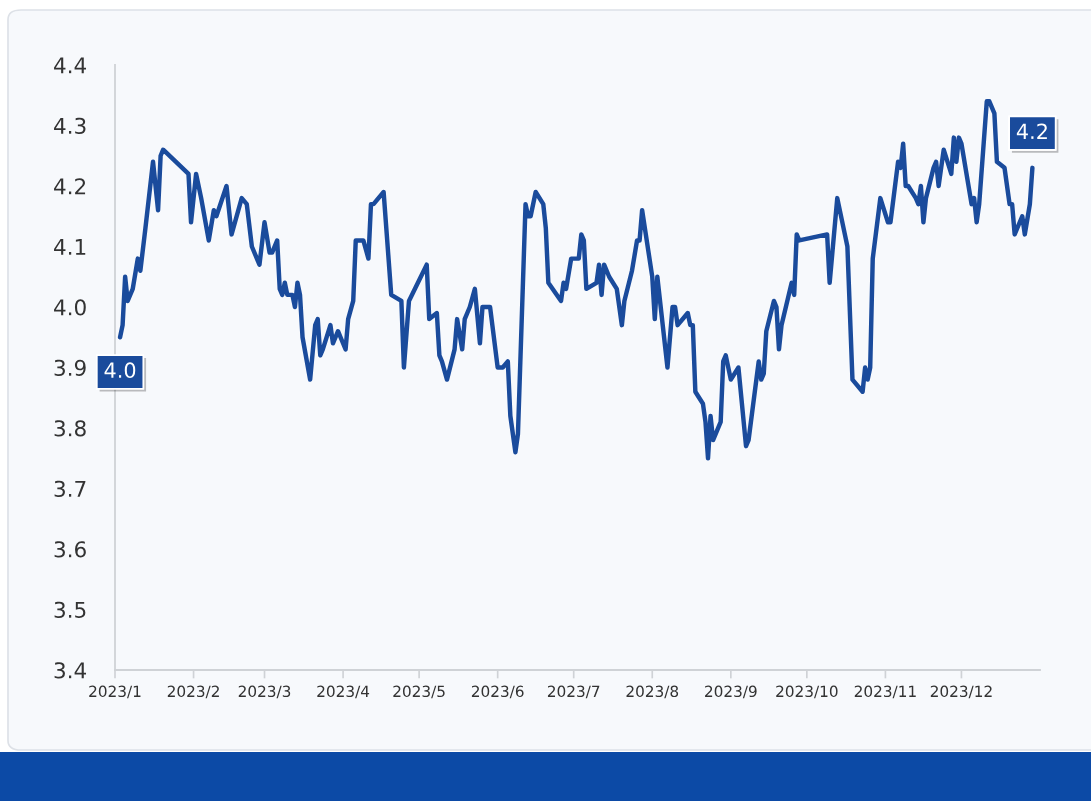 This screenshot has width=1091, height=801. I want to click on y-tick-label: 4.2, so click(70, 186).